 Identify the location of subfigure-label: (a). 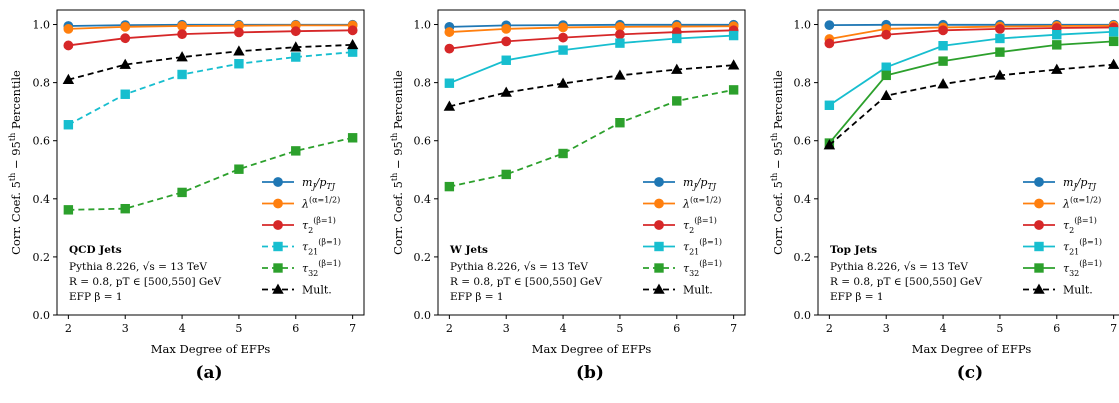
(208, 373).